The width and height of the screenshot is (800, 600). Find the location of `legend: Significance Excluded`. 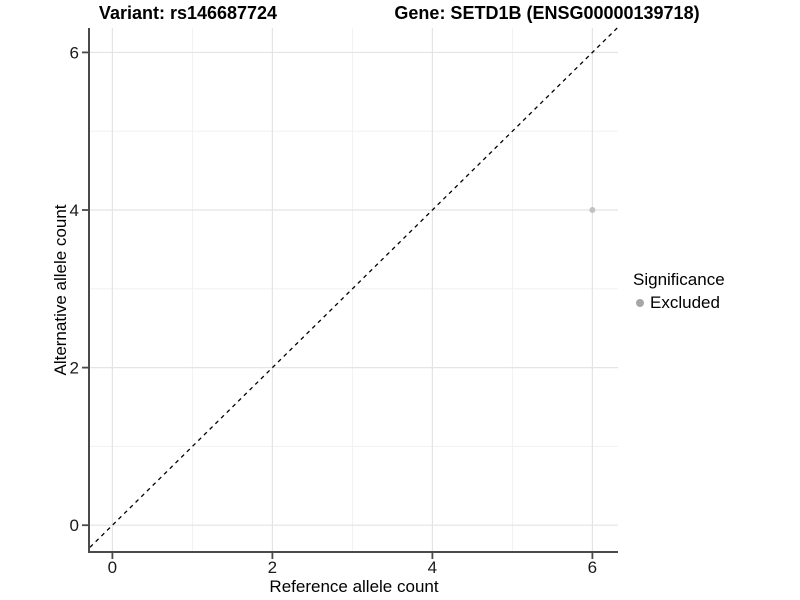

legend: Significance Excluded is located at coordinates (679, 291).